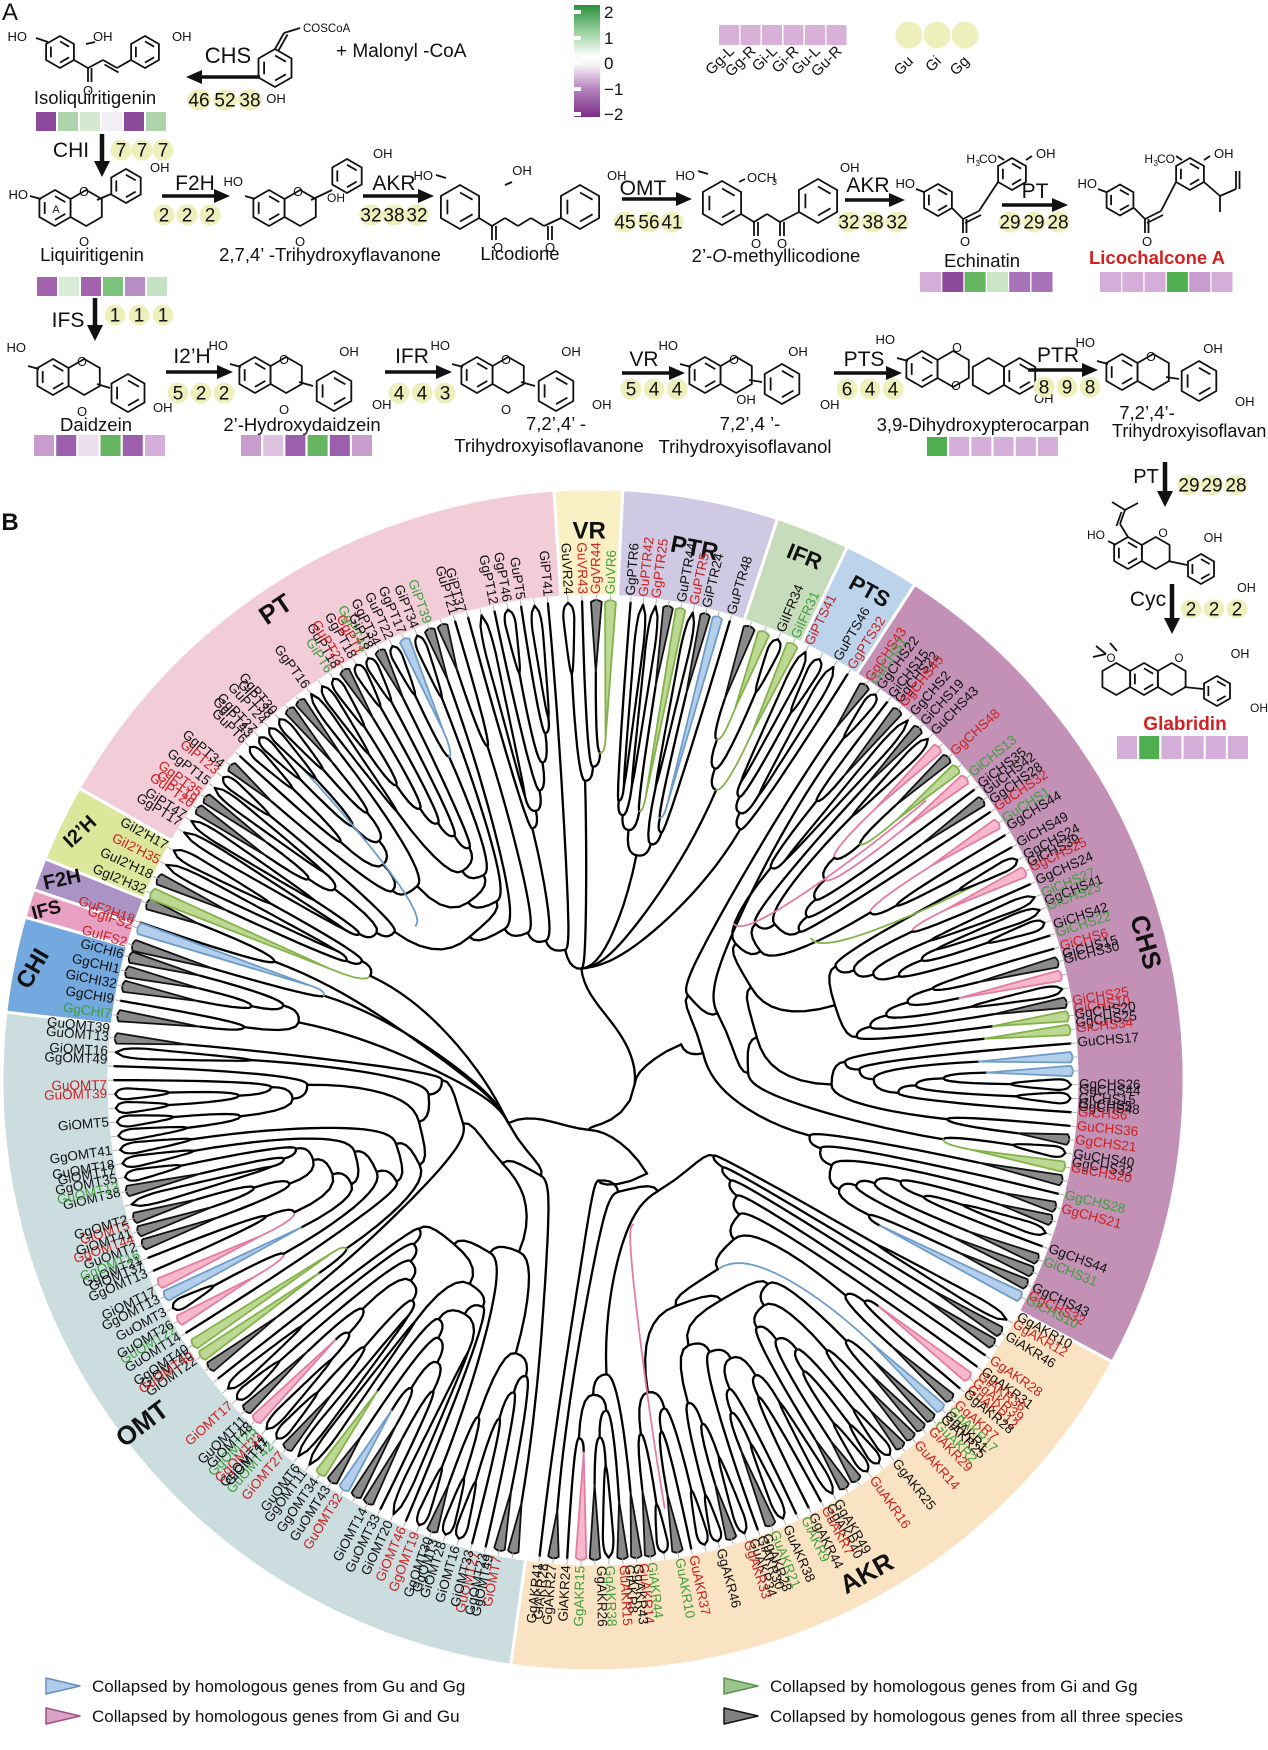 This screenshot has width=1268, height=1750. I want to click on svg-text: COSCoA, so click(327, 29).